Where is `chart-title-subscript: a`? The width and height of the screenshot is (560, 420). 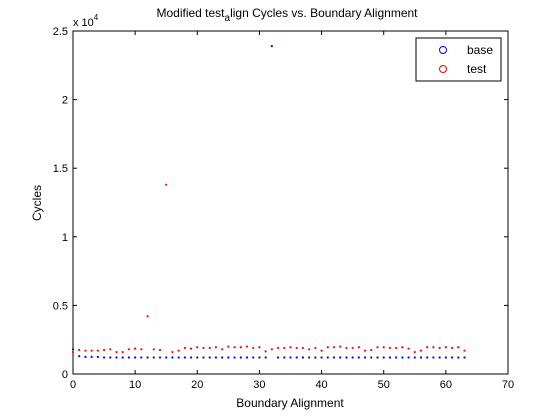 chart-title-subscript: a is located at coordinates (228, 18).